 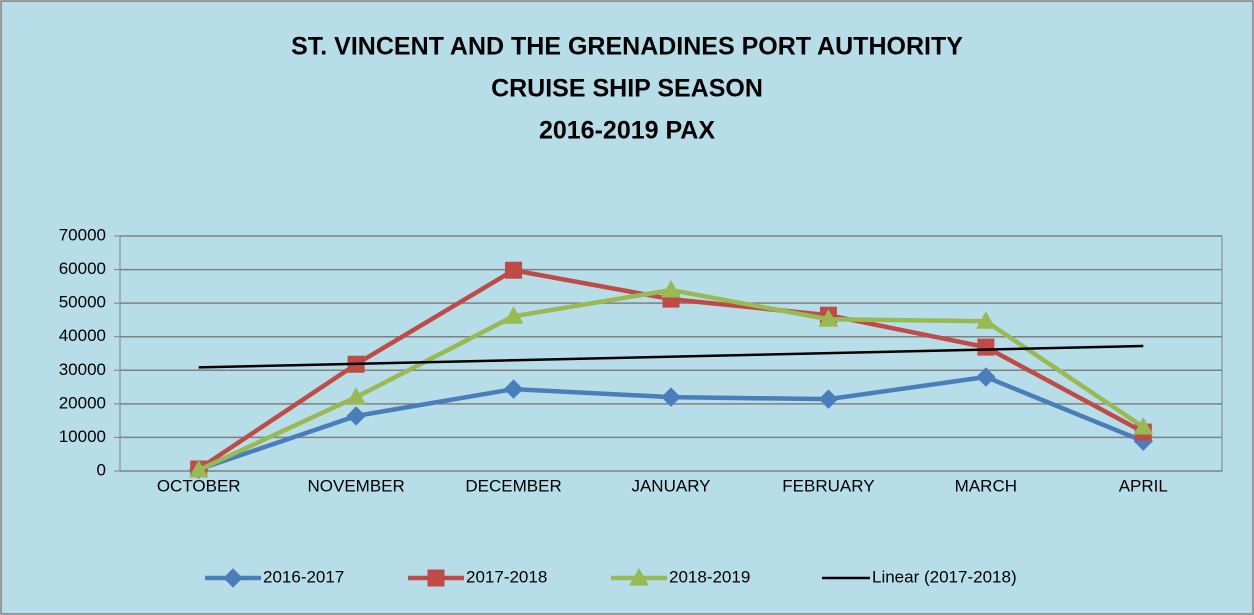 What do you see at coordinates (627, 131) in the screenshot?
I see `chart-title: 2016-2019 PAX` at bounding box center [627, 131].